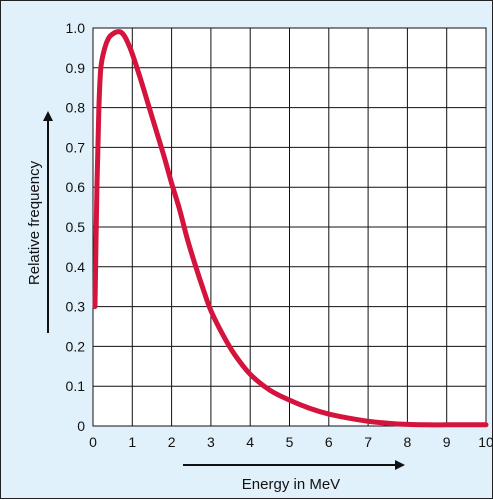 This screenshot has height=500, width=493. Describe the element at coordinates (211, 442) in the screenshot. I see `x-tick-label: 3` at that location.